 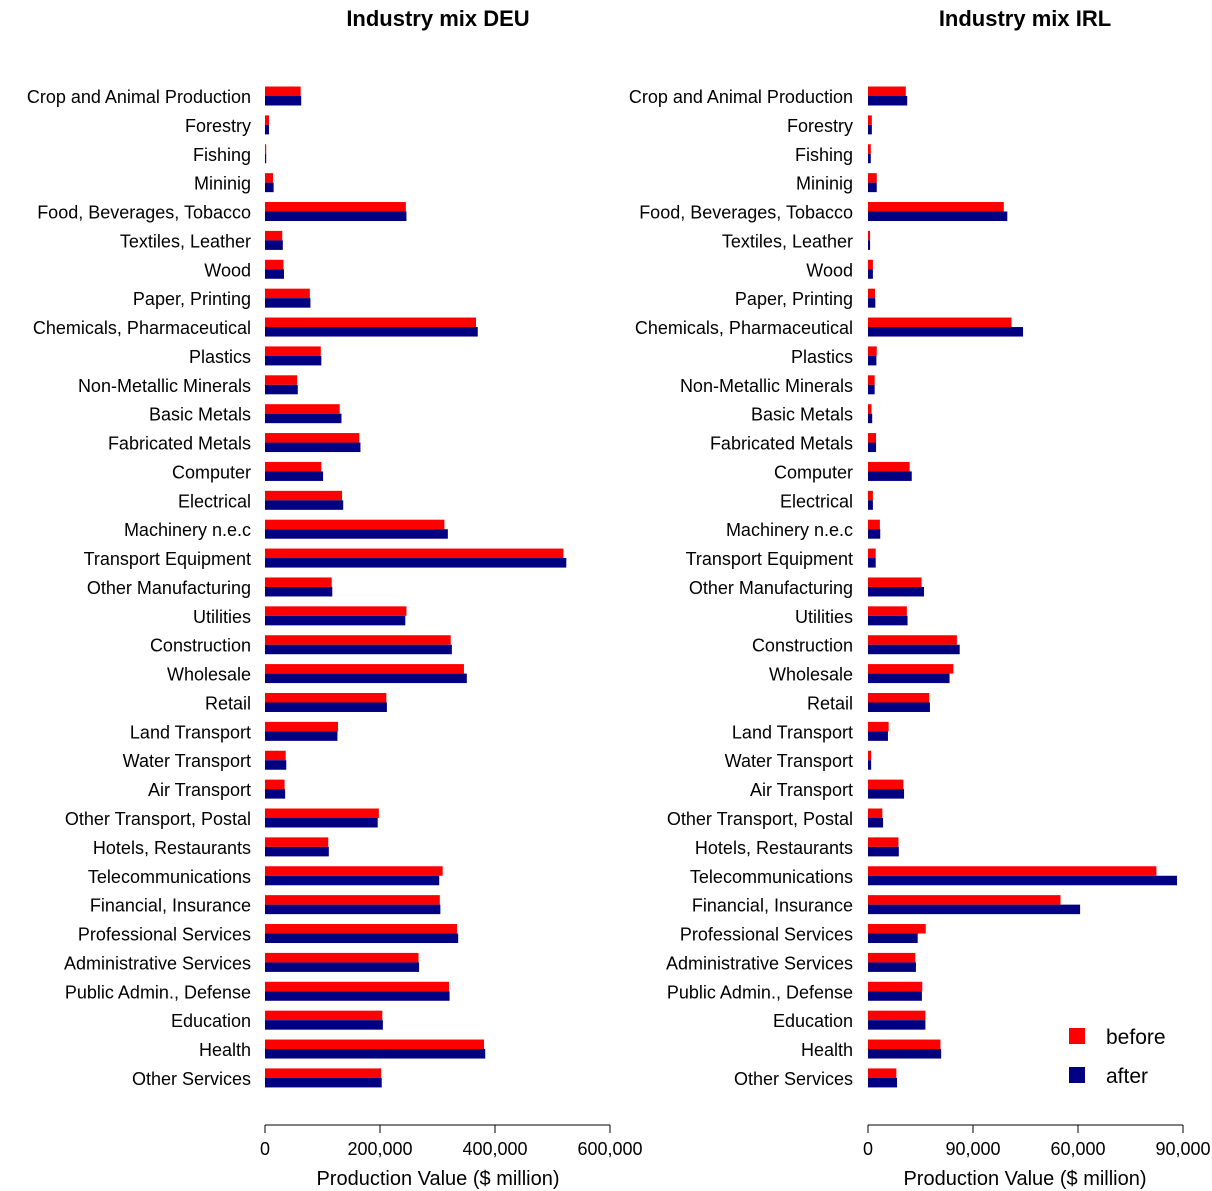 I want to click on category-label: Other Services, so click(x=191, y=1079).